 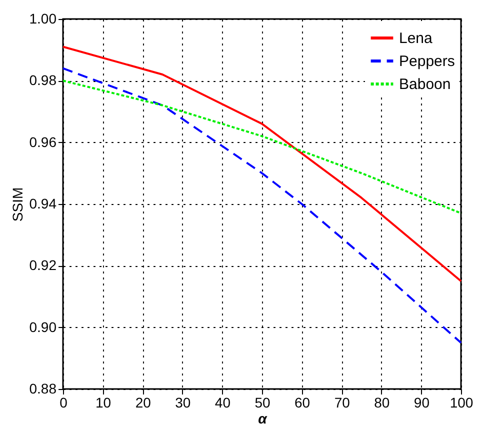 I want to click on x-tick-label: 10, so click(x=104, y=402).